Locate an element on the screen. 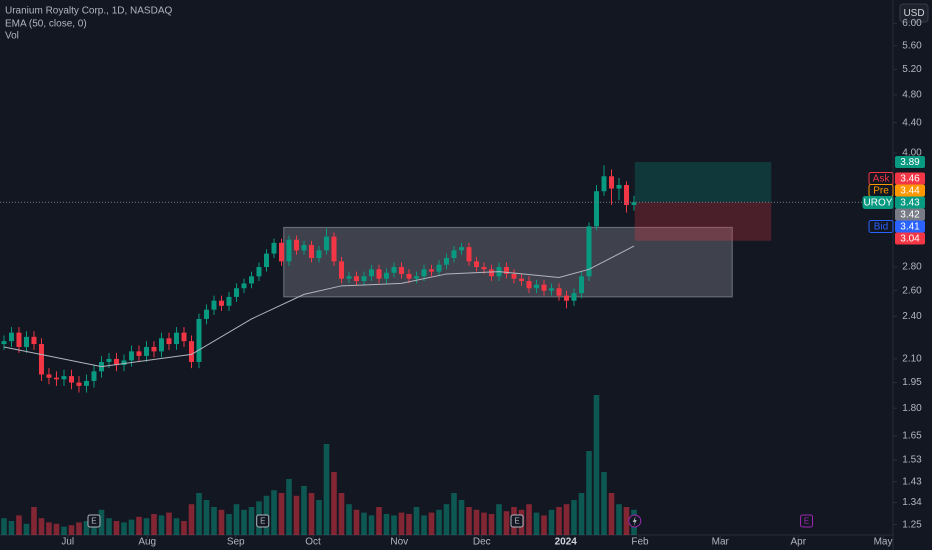 Image resolution: width=932 pixels, height=550 pixels. news-icon-bolt is located at coordinates (634, 521).